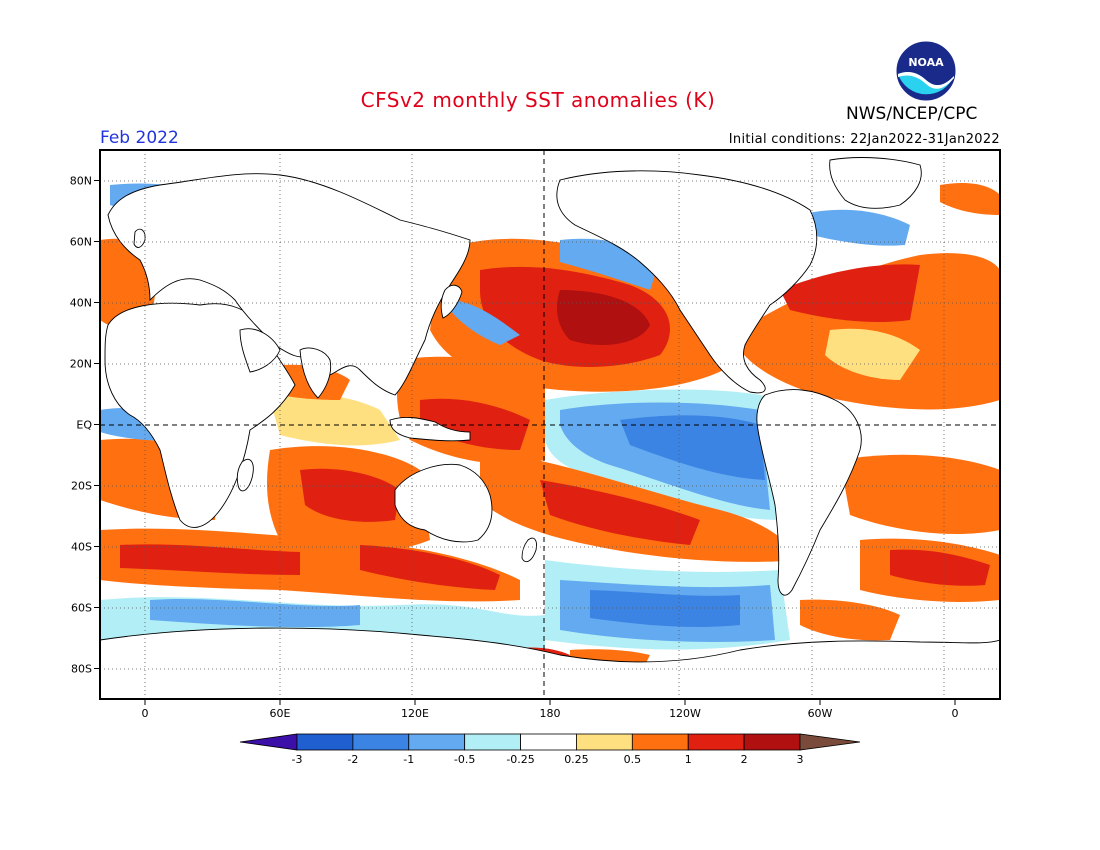 The width and height of the screenshot is (1100, 850). What do you see at coordinates (81, 608) in the screenshot?
I see `lat-tick-label: 60S` at bounding box center [81, 608].